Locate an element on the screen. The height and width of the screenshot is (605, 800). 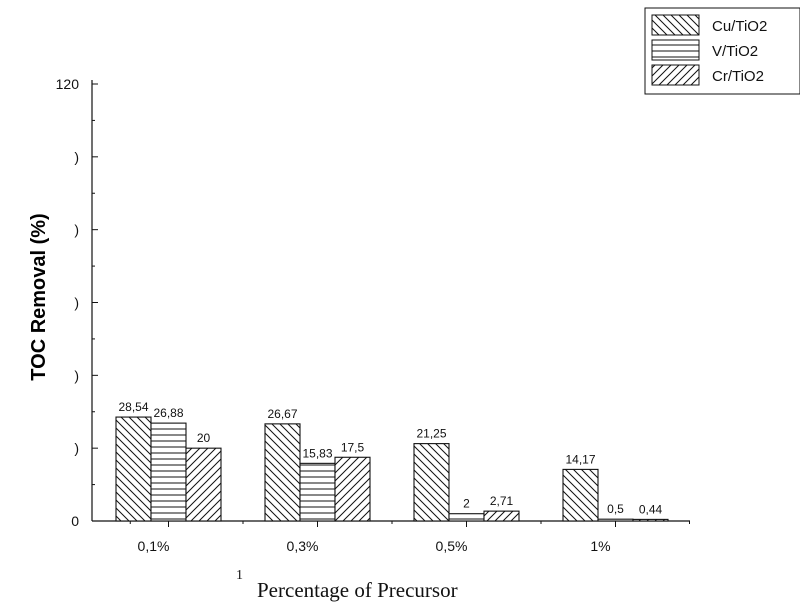
data-label: 26,67 is located at coordinates (282, 414).